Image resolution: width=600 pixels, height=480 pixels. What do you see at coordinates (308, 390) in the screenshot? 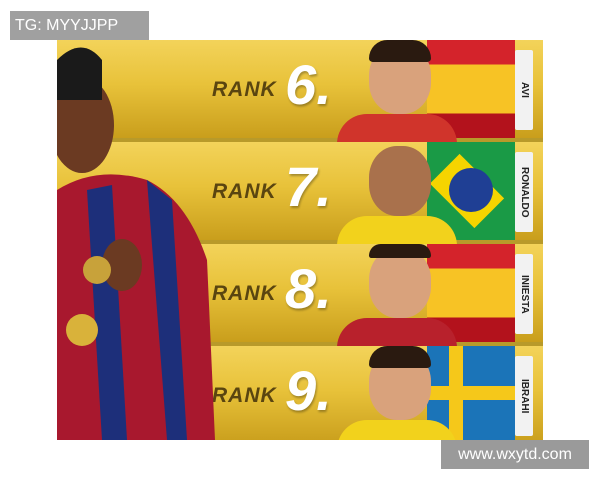
I see `rank-number: 9.` at bounding box center [308, 390].